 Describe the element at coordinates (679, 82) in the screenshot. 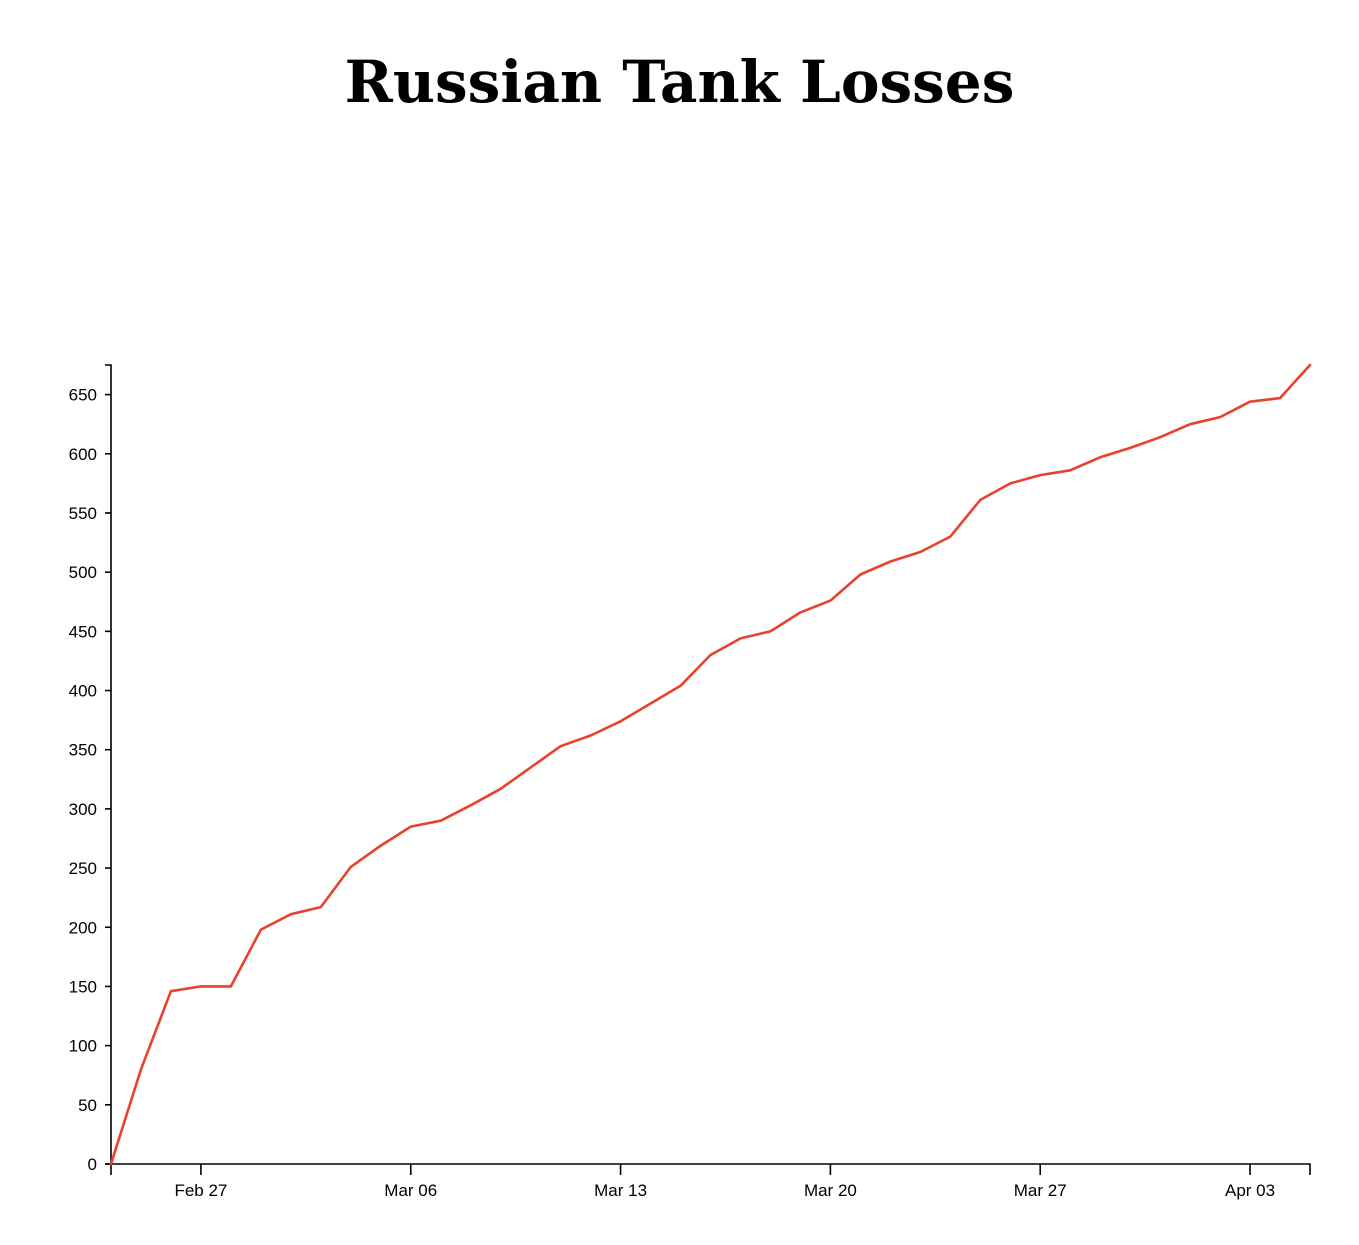

I see `chart-title: Russian Tank Losses` at that location.